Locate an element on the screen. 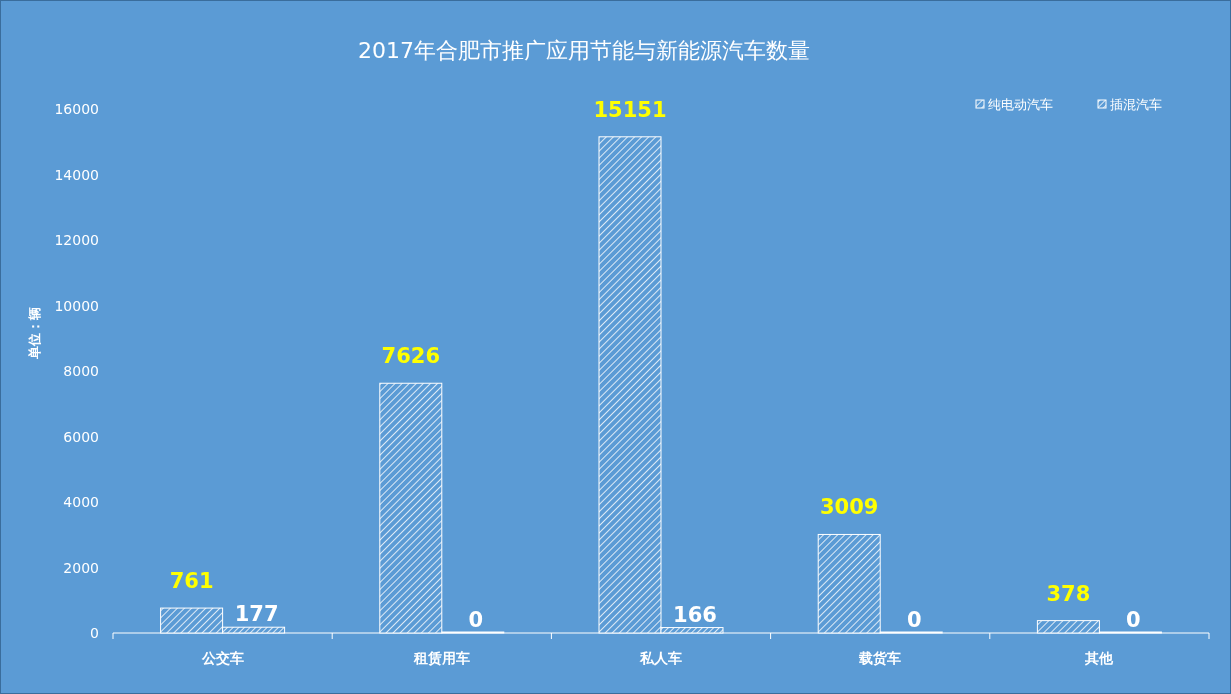  y-tick-label: 16000 is located at coordinates (76, 109).